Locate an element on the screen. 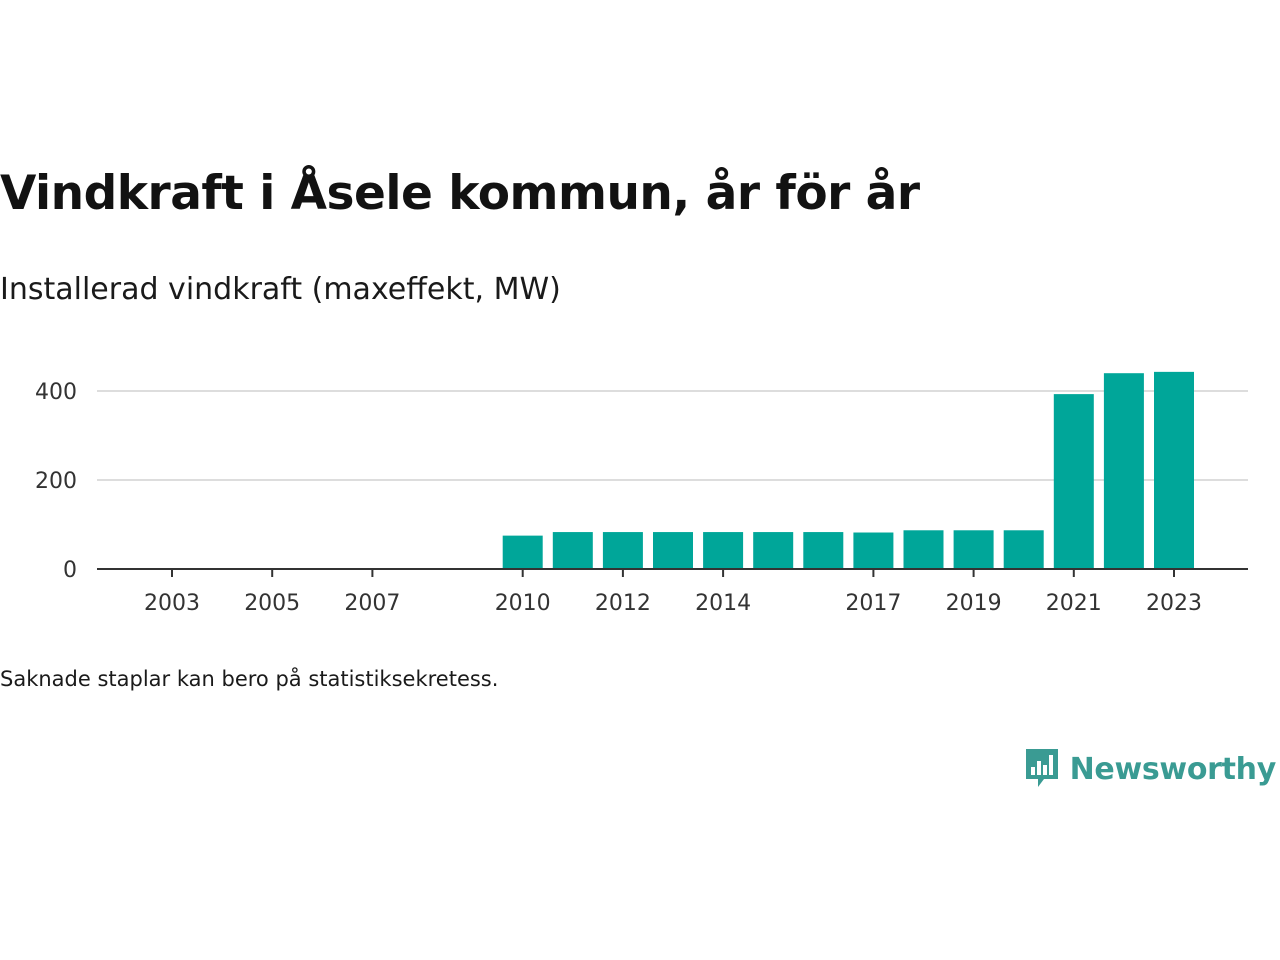 This screenshot has height=960, width=1280. bar-2011 is located at coordinates (572, 550).